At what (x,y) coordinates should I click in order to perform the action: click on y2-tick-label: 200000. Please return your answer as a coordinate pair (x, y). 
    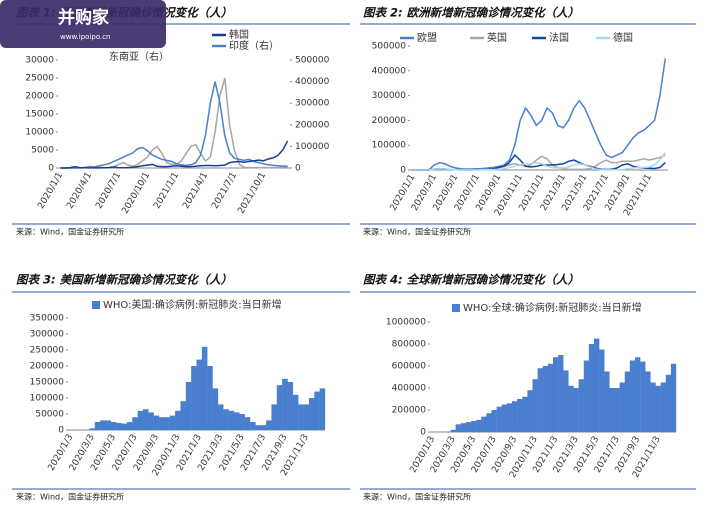
    Looking at the image, I should click on (312, 125).